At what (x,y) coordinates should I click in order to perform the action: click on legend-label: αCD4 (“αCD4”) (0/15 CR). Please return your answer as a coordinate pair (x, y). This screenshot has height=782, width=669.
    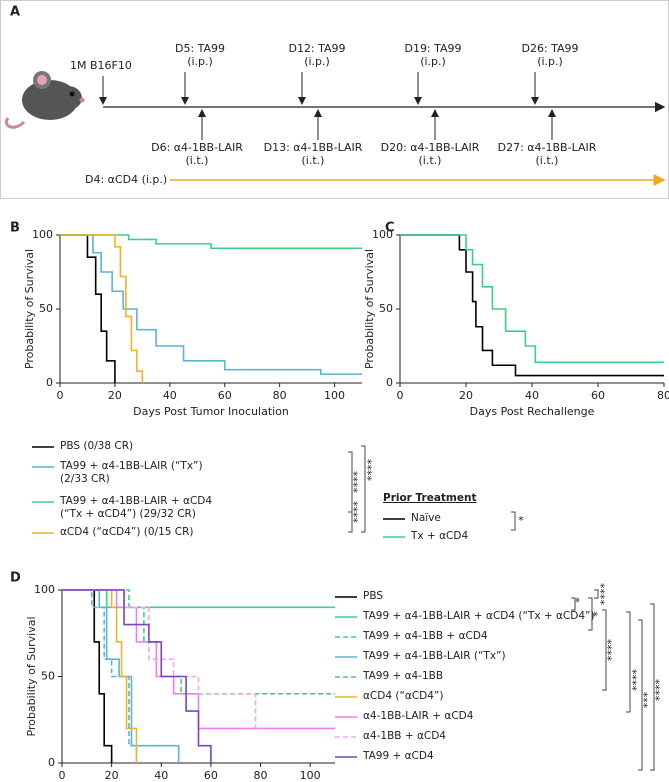
    Looking at the image, I should click on (127, 532).